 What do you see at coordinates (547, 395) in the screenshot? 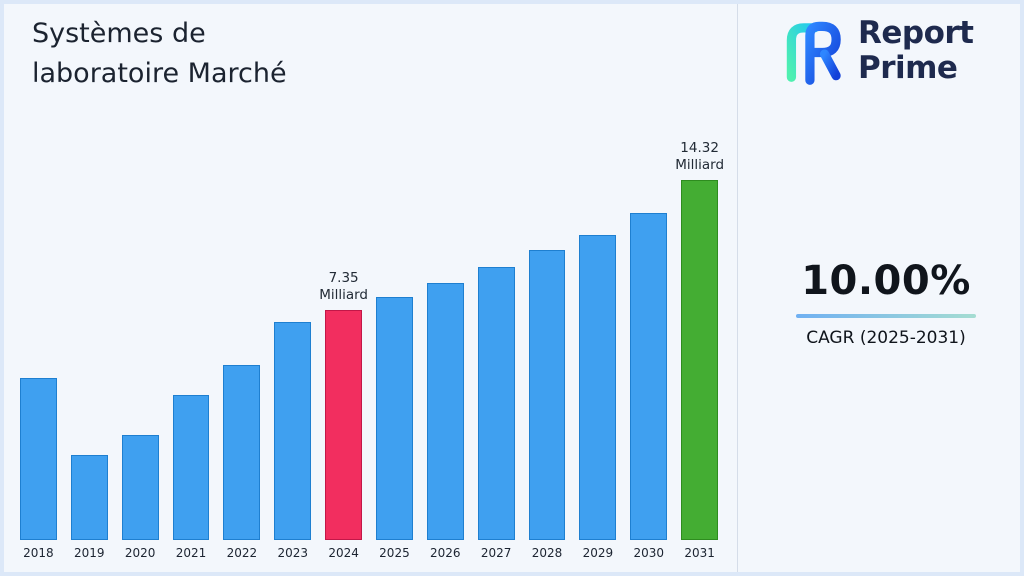
I see `bar-2028` at bounding box center [547, 395].